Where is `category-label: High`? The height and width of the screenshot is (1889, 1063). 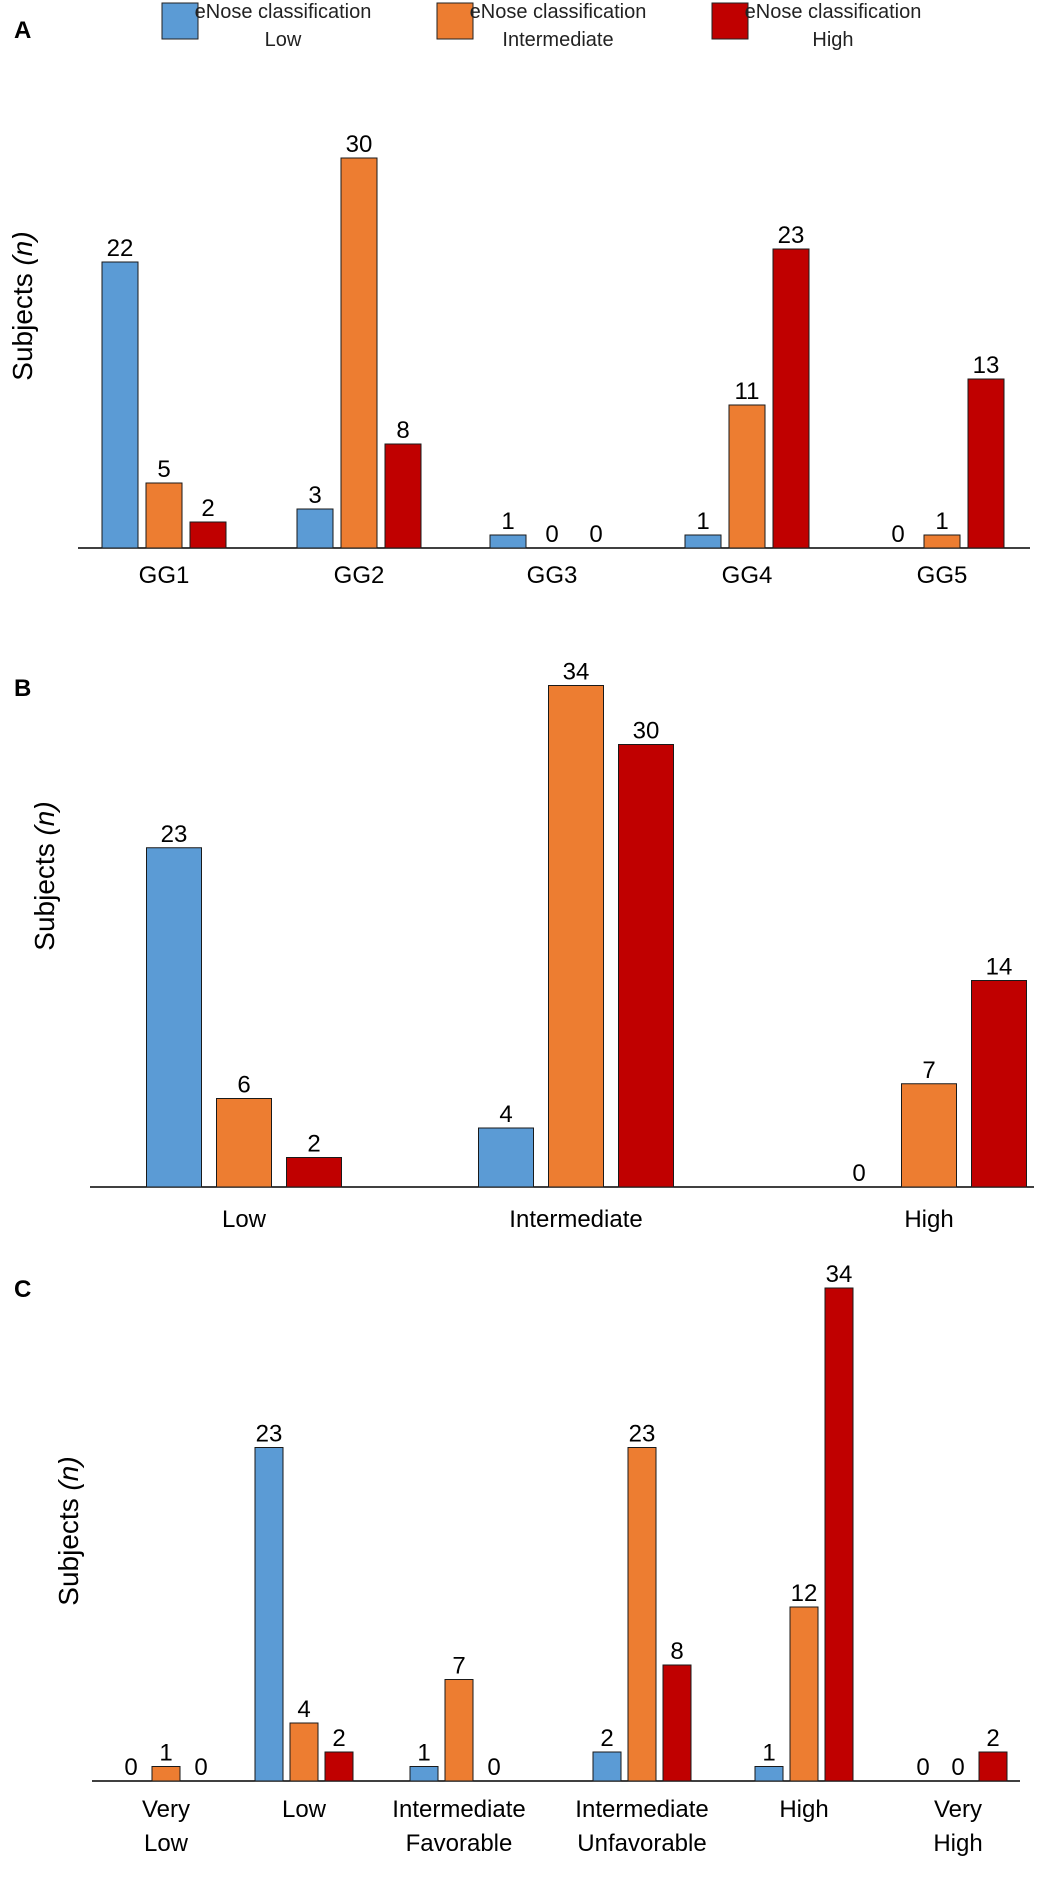 category-label: High is located at coordinates (957, 1843).